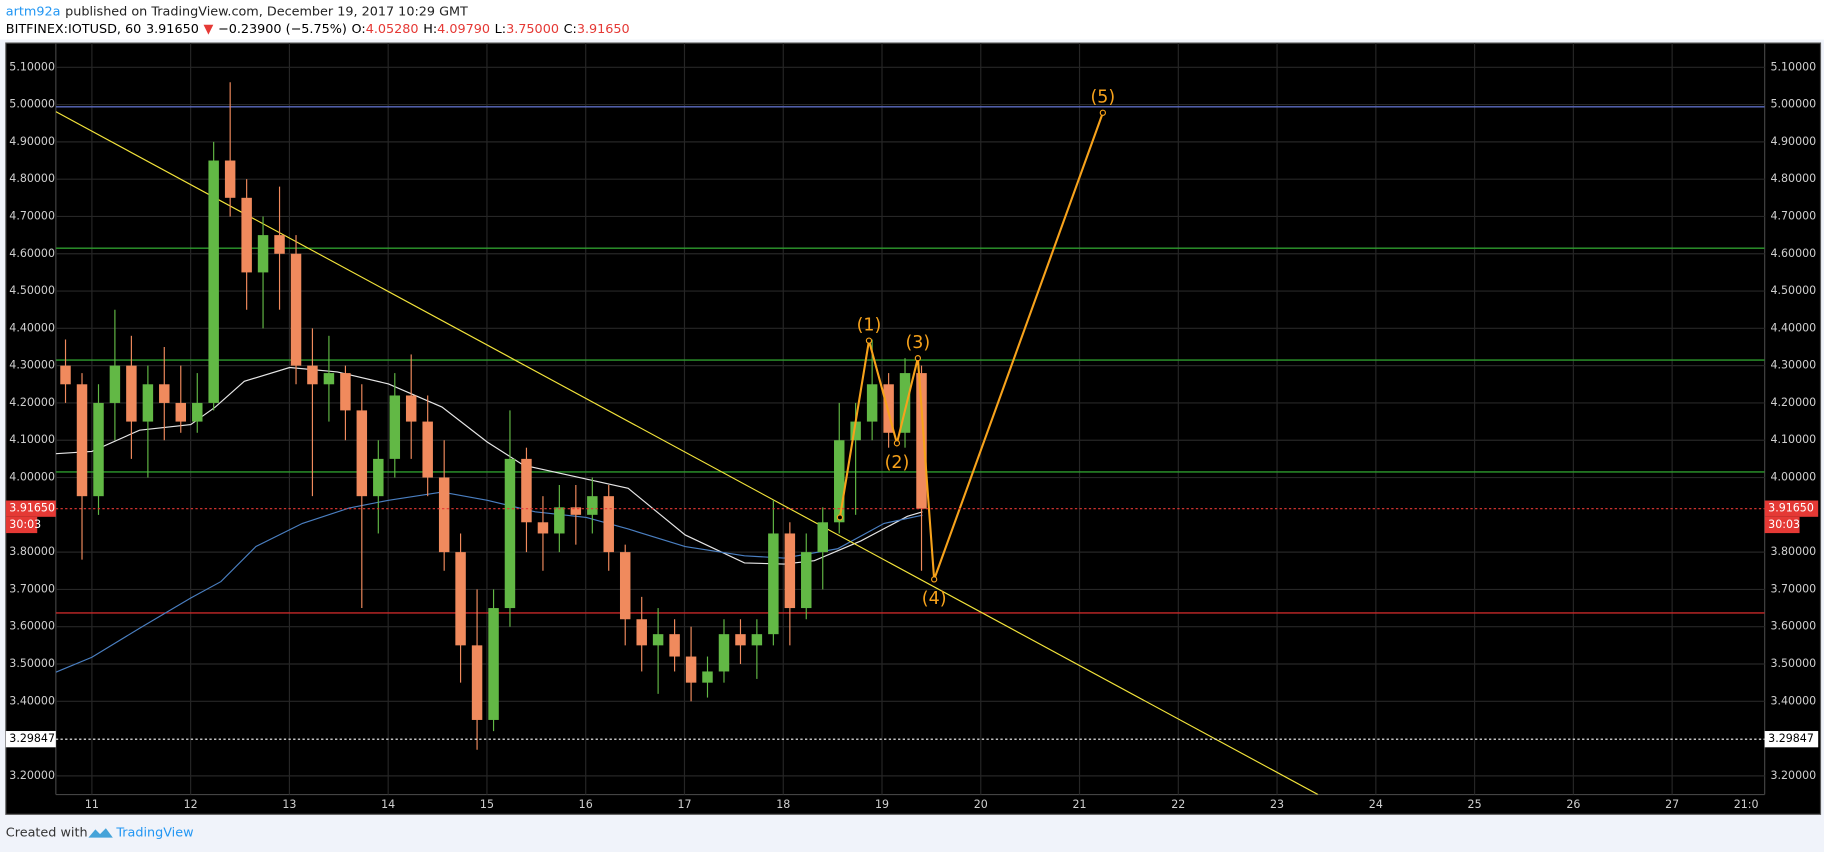 This screenshot has width=1824, height=852. Describe the element at coordinates (463, 29) in the screenshot. I see `quote-part: 4.09790` at that location.